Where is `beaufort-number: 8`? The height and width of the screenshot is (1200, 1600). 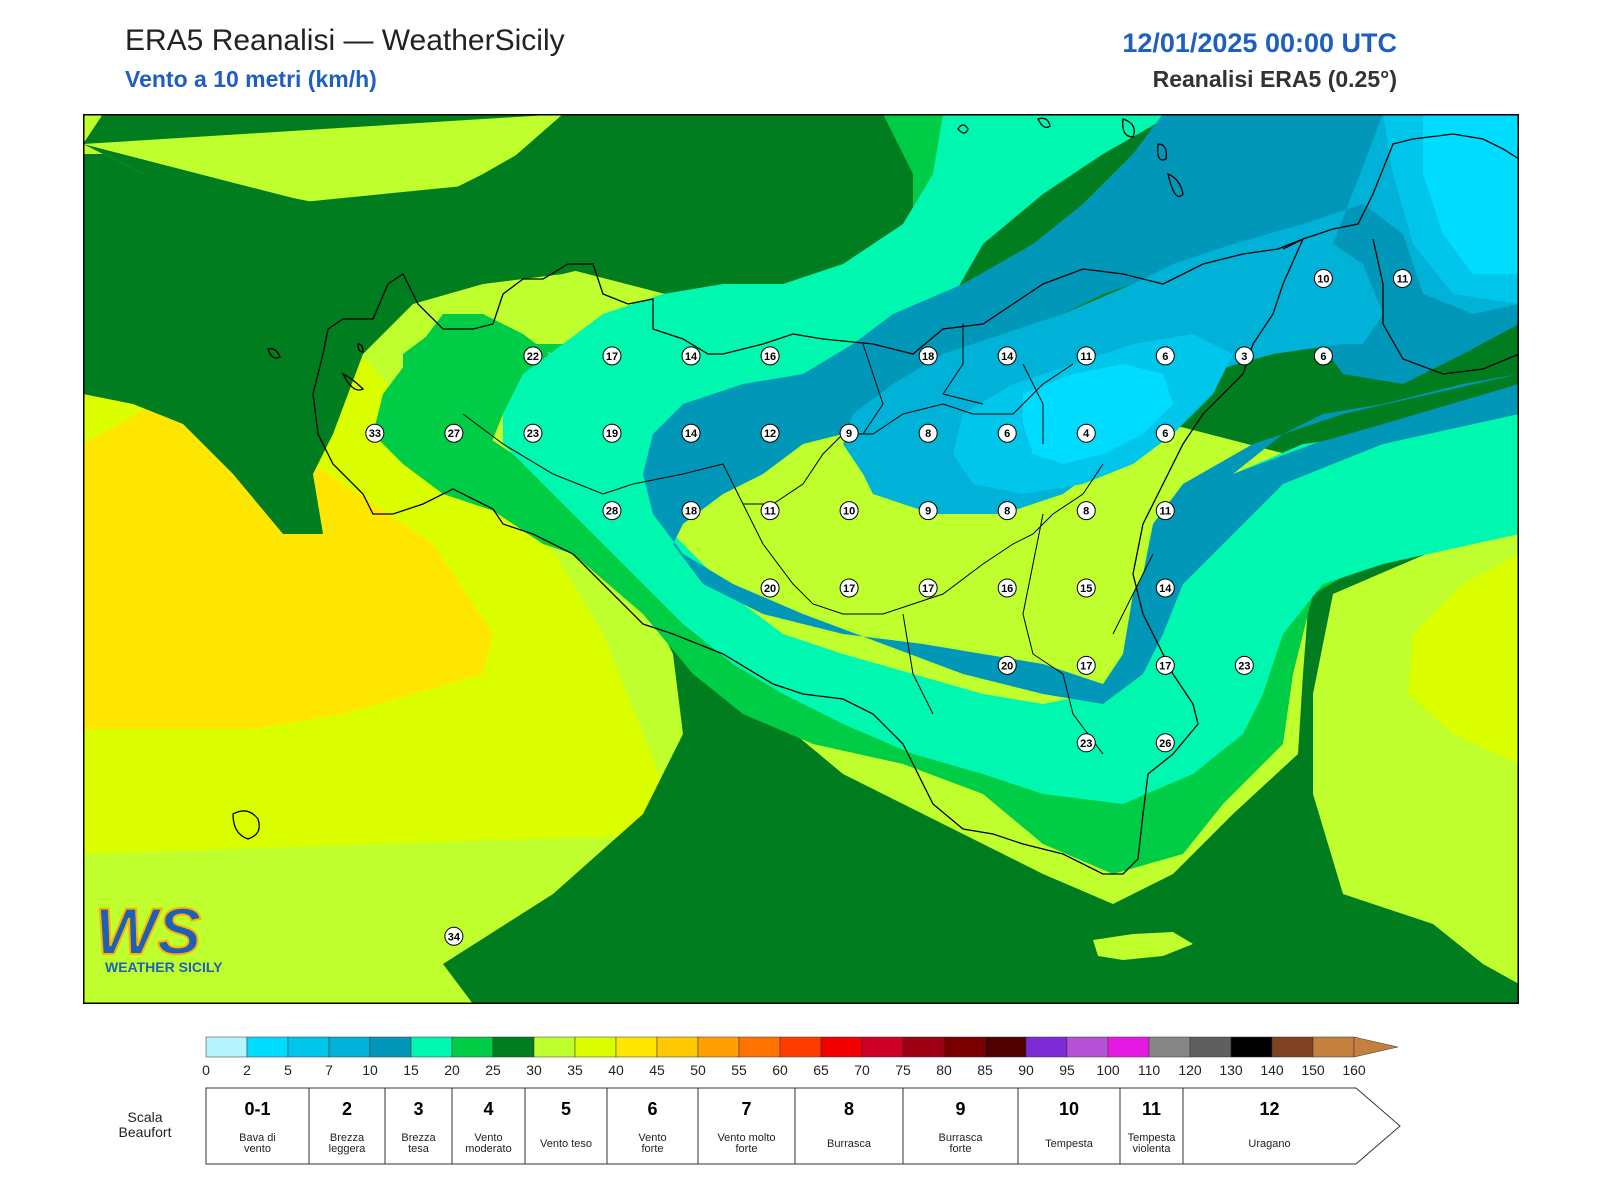
beaufort-number: 8 is located at coordinates (849, 1109).